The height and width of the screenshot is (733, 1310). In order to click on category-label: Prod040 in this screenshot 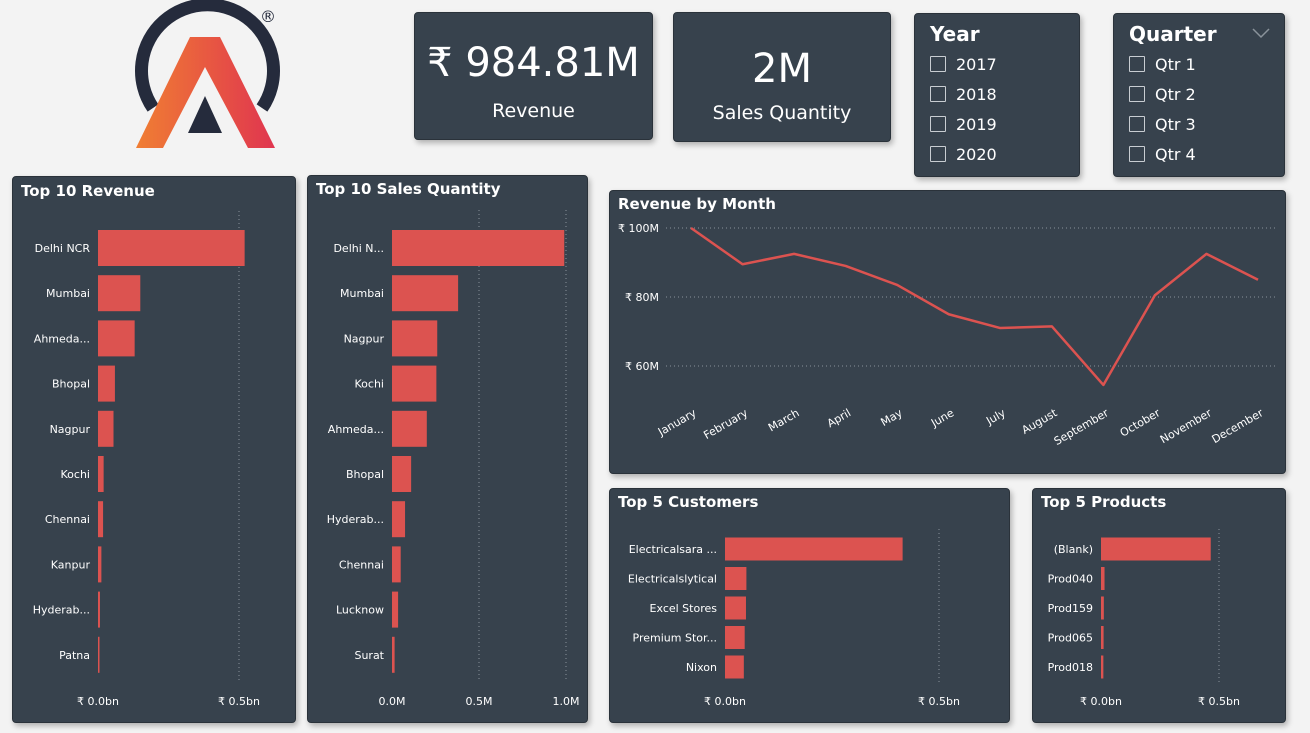, I will do `click(1070, 579)`.